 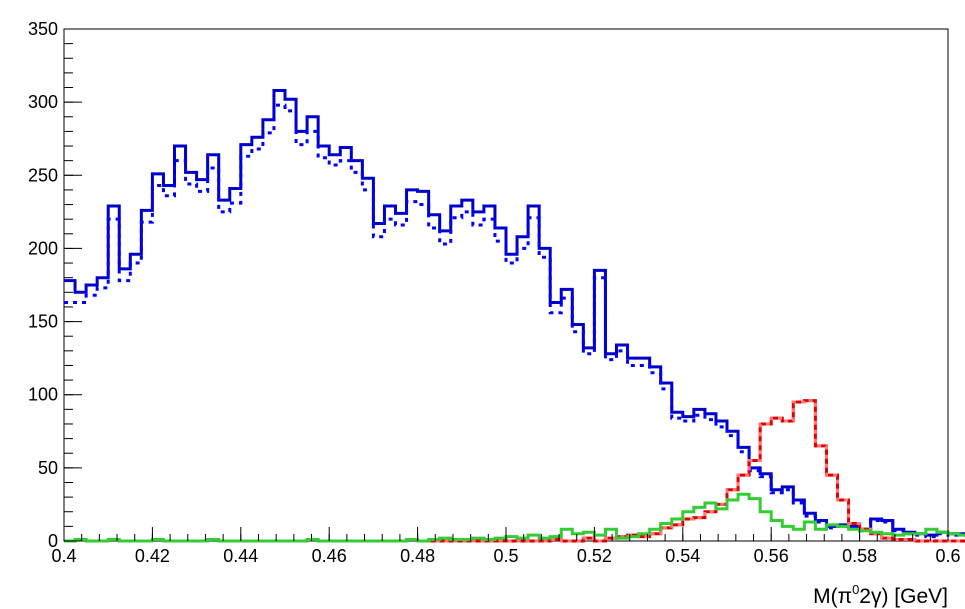 I want to click on x-tick-label: 0.4, so click(x=63, y=556).